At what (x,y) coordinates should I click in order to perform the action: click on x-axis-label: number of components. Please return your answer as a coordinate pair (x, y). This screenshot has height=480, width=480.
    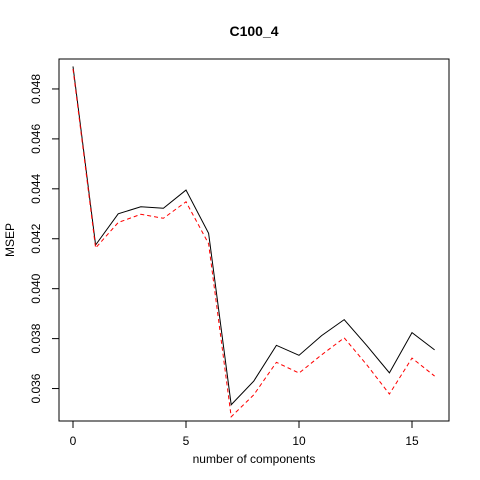
    Looking at the image, I should click on (254, 459).